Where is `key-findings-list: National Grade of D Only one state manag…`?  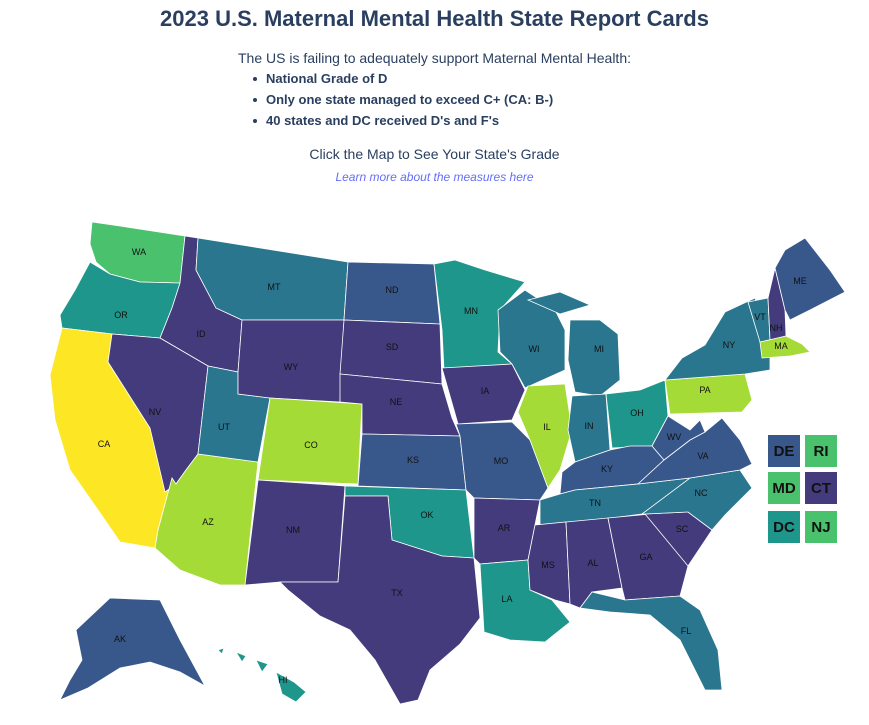 key-findings-list: National Grade of D Only one state manag… is located at coordinates (401, 99).